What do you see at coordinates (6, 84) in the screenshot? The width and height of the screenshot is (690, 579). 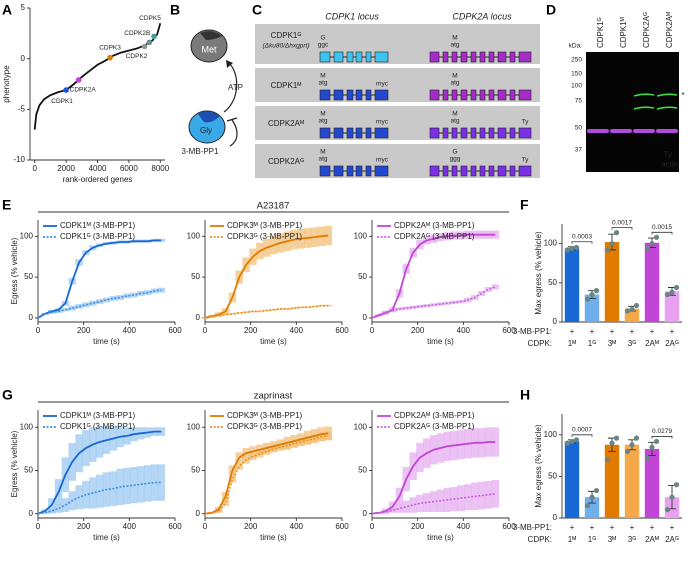 I see `y-axis-title: phenotype` at bounding box center [6, 84].